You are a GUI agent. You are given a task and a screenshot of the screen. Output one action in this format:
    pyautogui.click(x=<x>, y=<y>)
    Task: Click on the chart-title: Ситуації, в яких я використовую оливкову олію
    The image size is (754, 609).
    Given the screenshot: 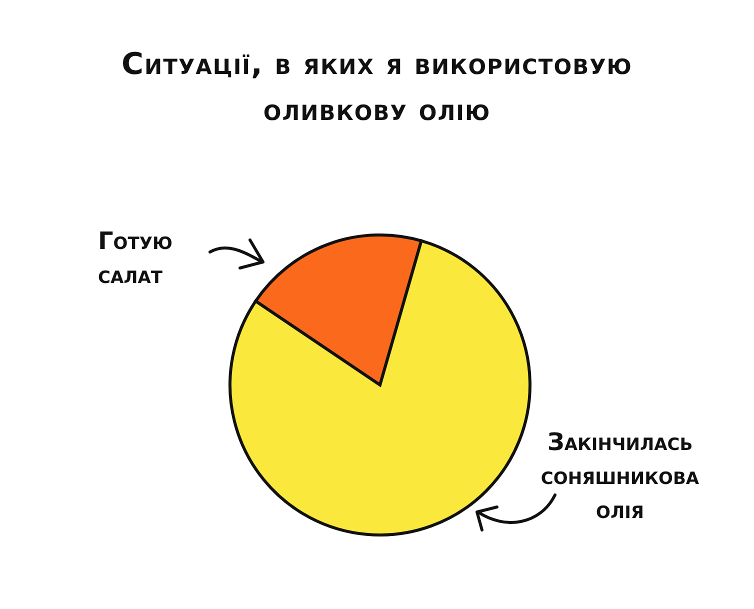 What is the action you would take?
    pyautogui.click(x=377, y=88)
    